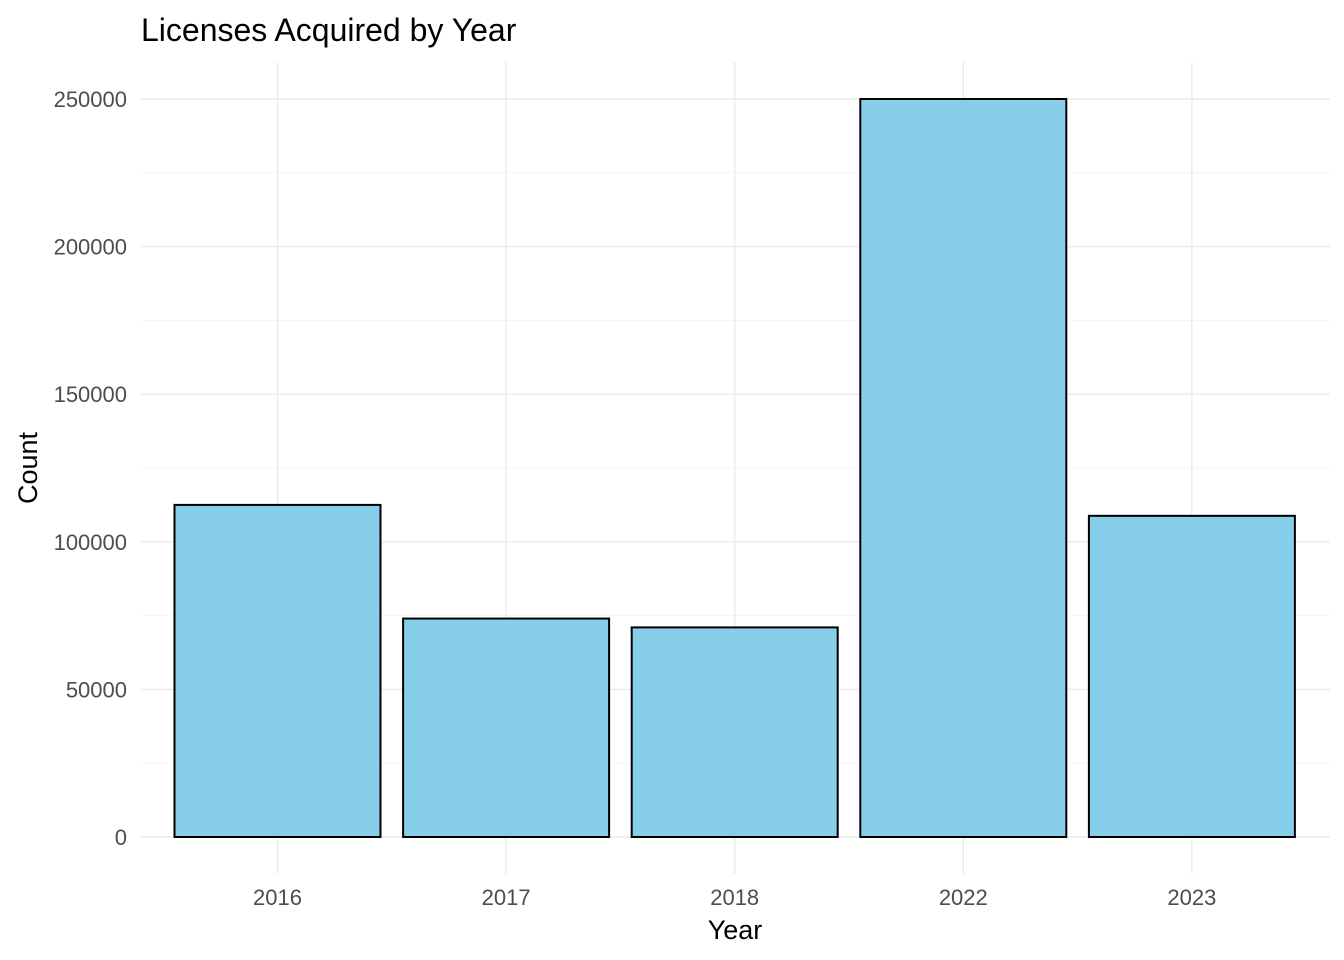 This screenshot has width=1344, height=960. Describe the element at coordinates (963, 468) in the screenshot. I see `bar-2022` at that location.